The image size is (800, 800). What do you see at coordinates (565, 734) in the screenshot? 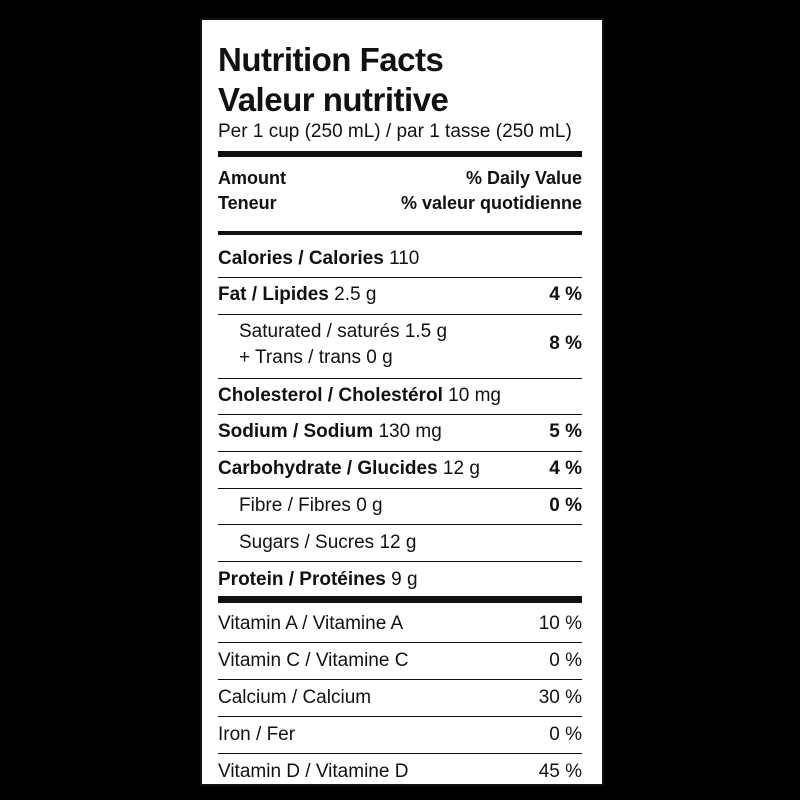
I see `iron-daily-value: 0 %` at bounding box center [565, 734].